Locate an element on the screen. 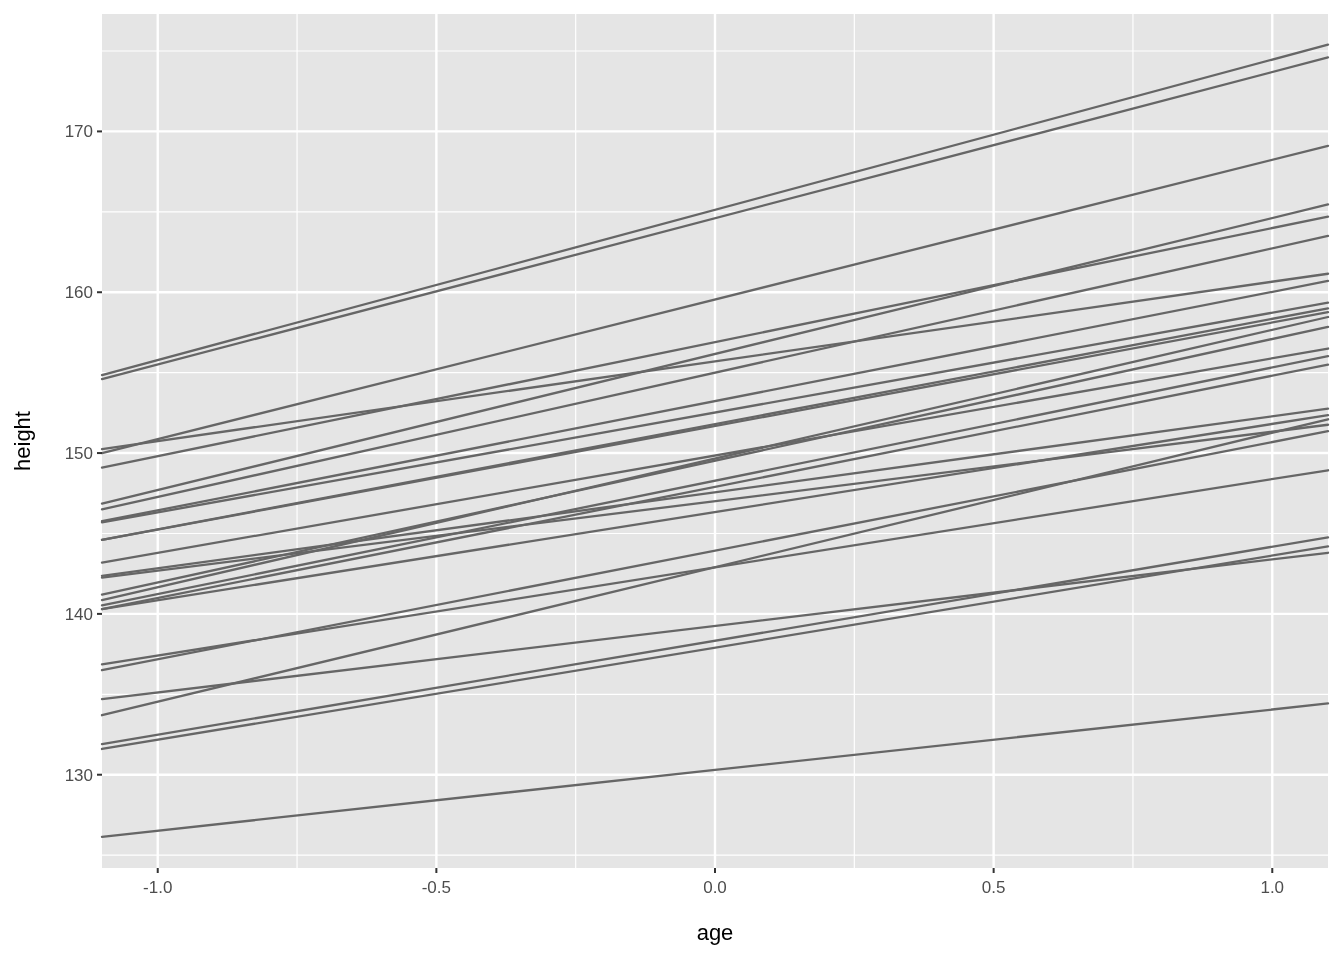 The width and height of the screenshot is (1344, 960). x-tick-label: 0.0 is located at coordinates (715, 887).